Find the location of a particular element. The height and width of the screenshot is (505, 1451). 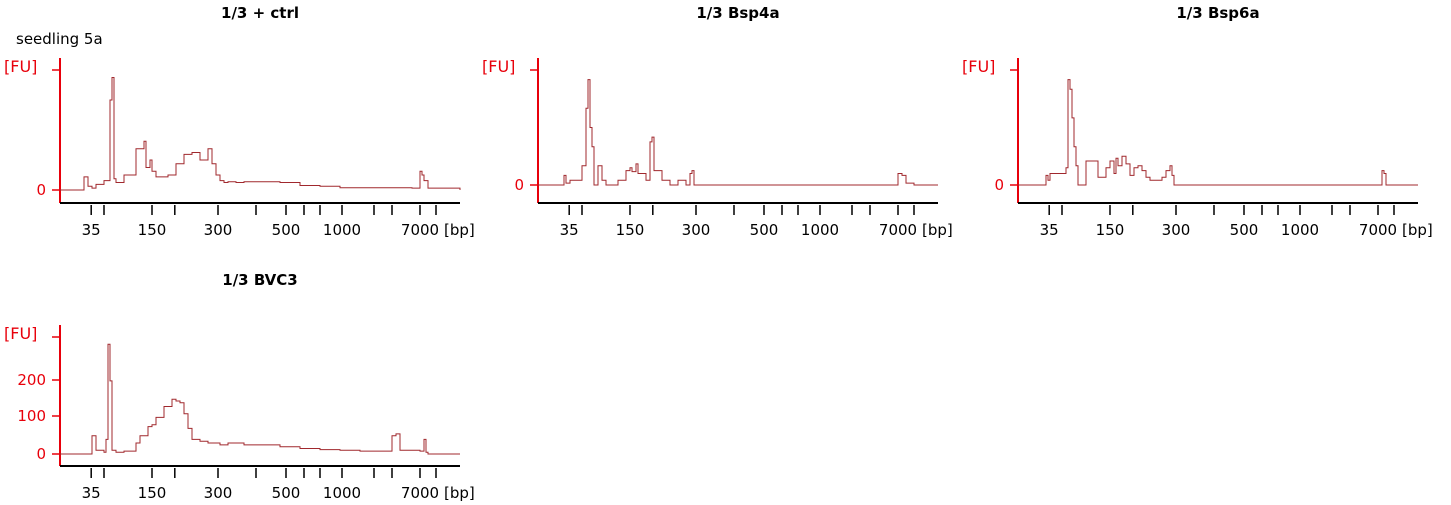

y-tick-label: 100 is located at coordinates (31, 416).